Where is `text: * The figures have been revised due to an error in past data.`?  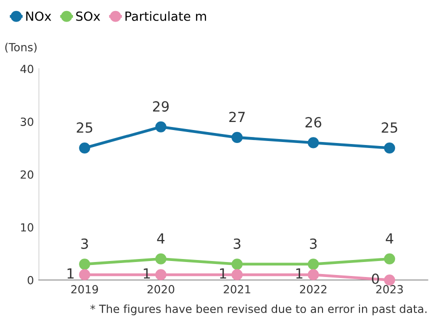 text: * The figures have been revised due to an error in past data. is located at coordinates (258, 310).